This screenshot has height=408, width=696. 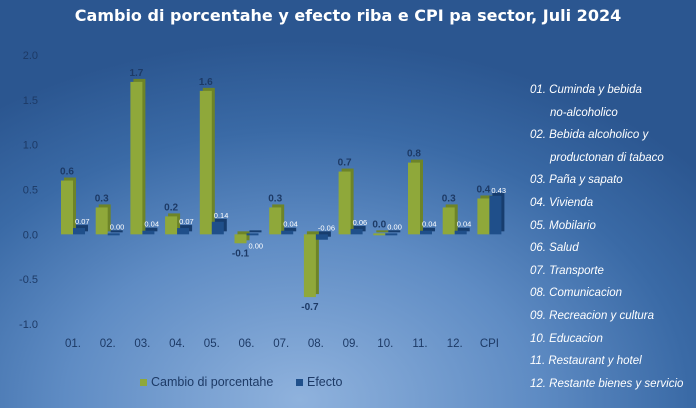 What do you see at coordinates (316, 344) in the screenshot?
I see `x-tick-label: 08.` at bounding box center [316, 344].